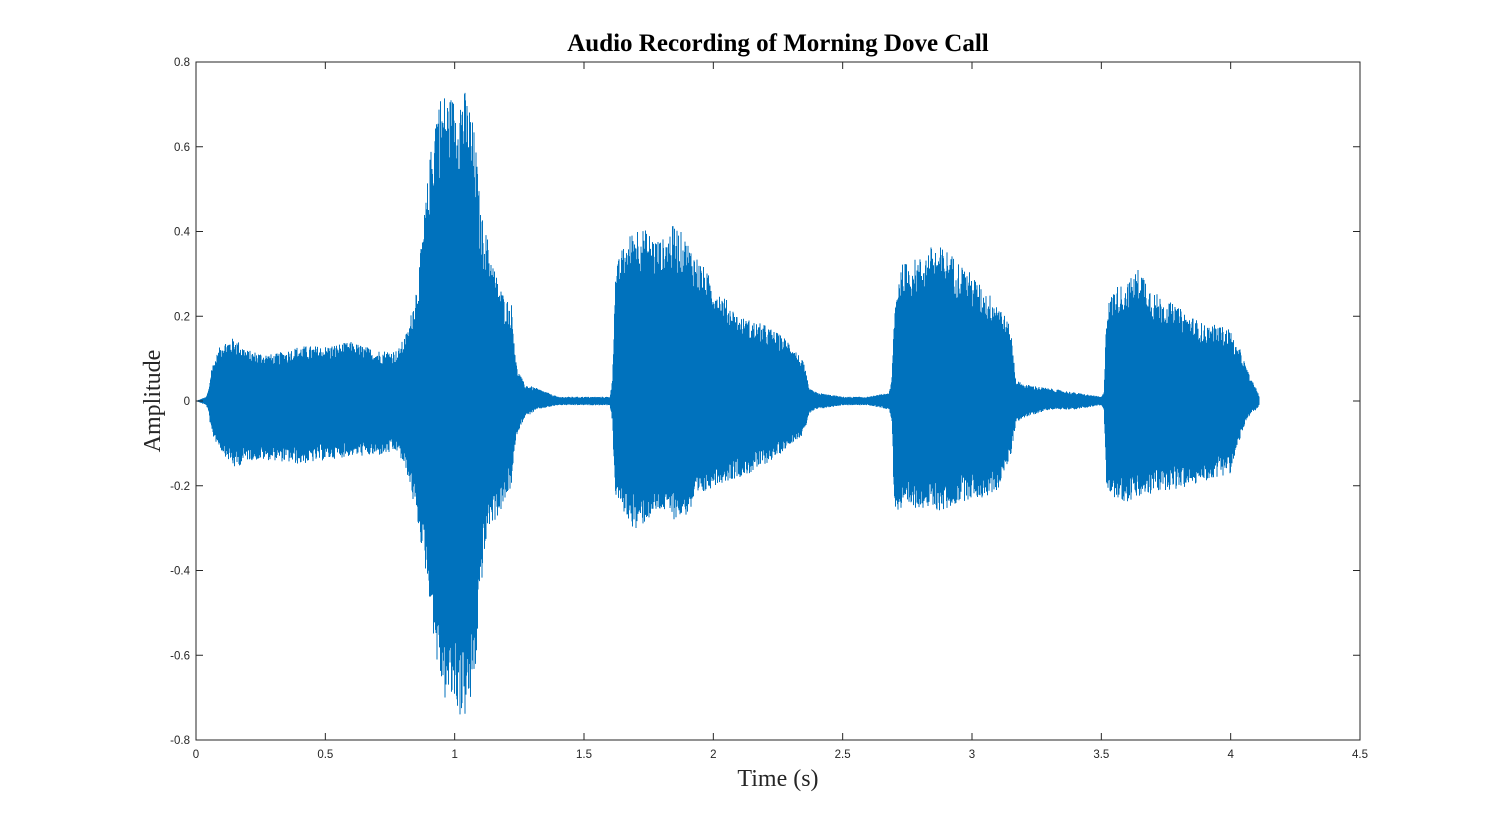 The width and height of the screenshot is (1504, 832). Describe the element at coordinates (778, 43) in the screenshot. I see `chart-title: Audio Recording of Morning Dove Call` at that location.